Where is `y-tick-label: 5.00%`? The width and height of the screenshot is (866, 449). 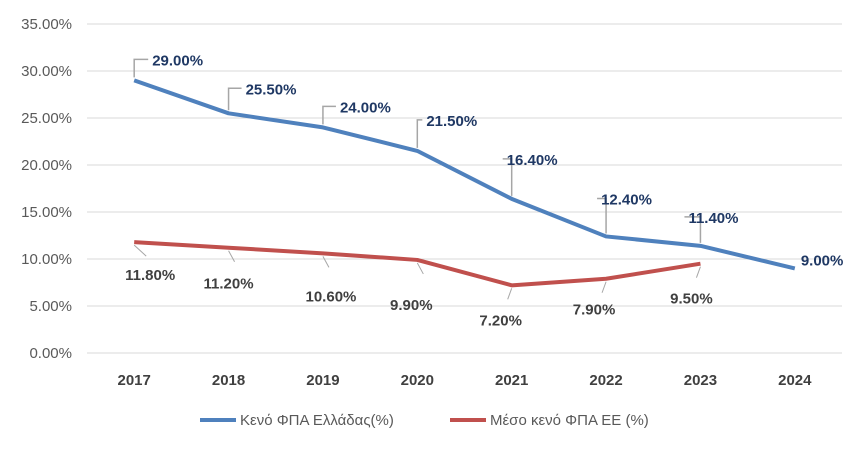
y-tick-label: 5.00% is located at coordinates (50, 306).